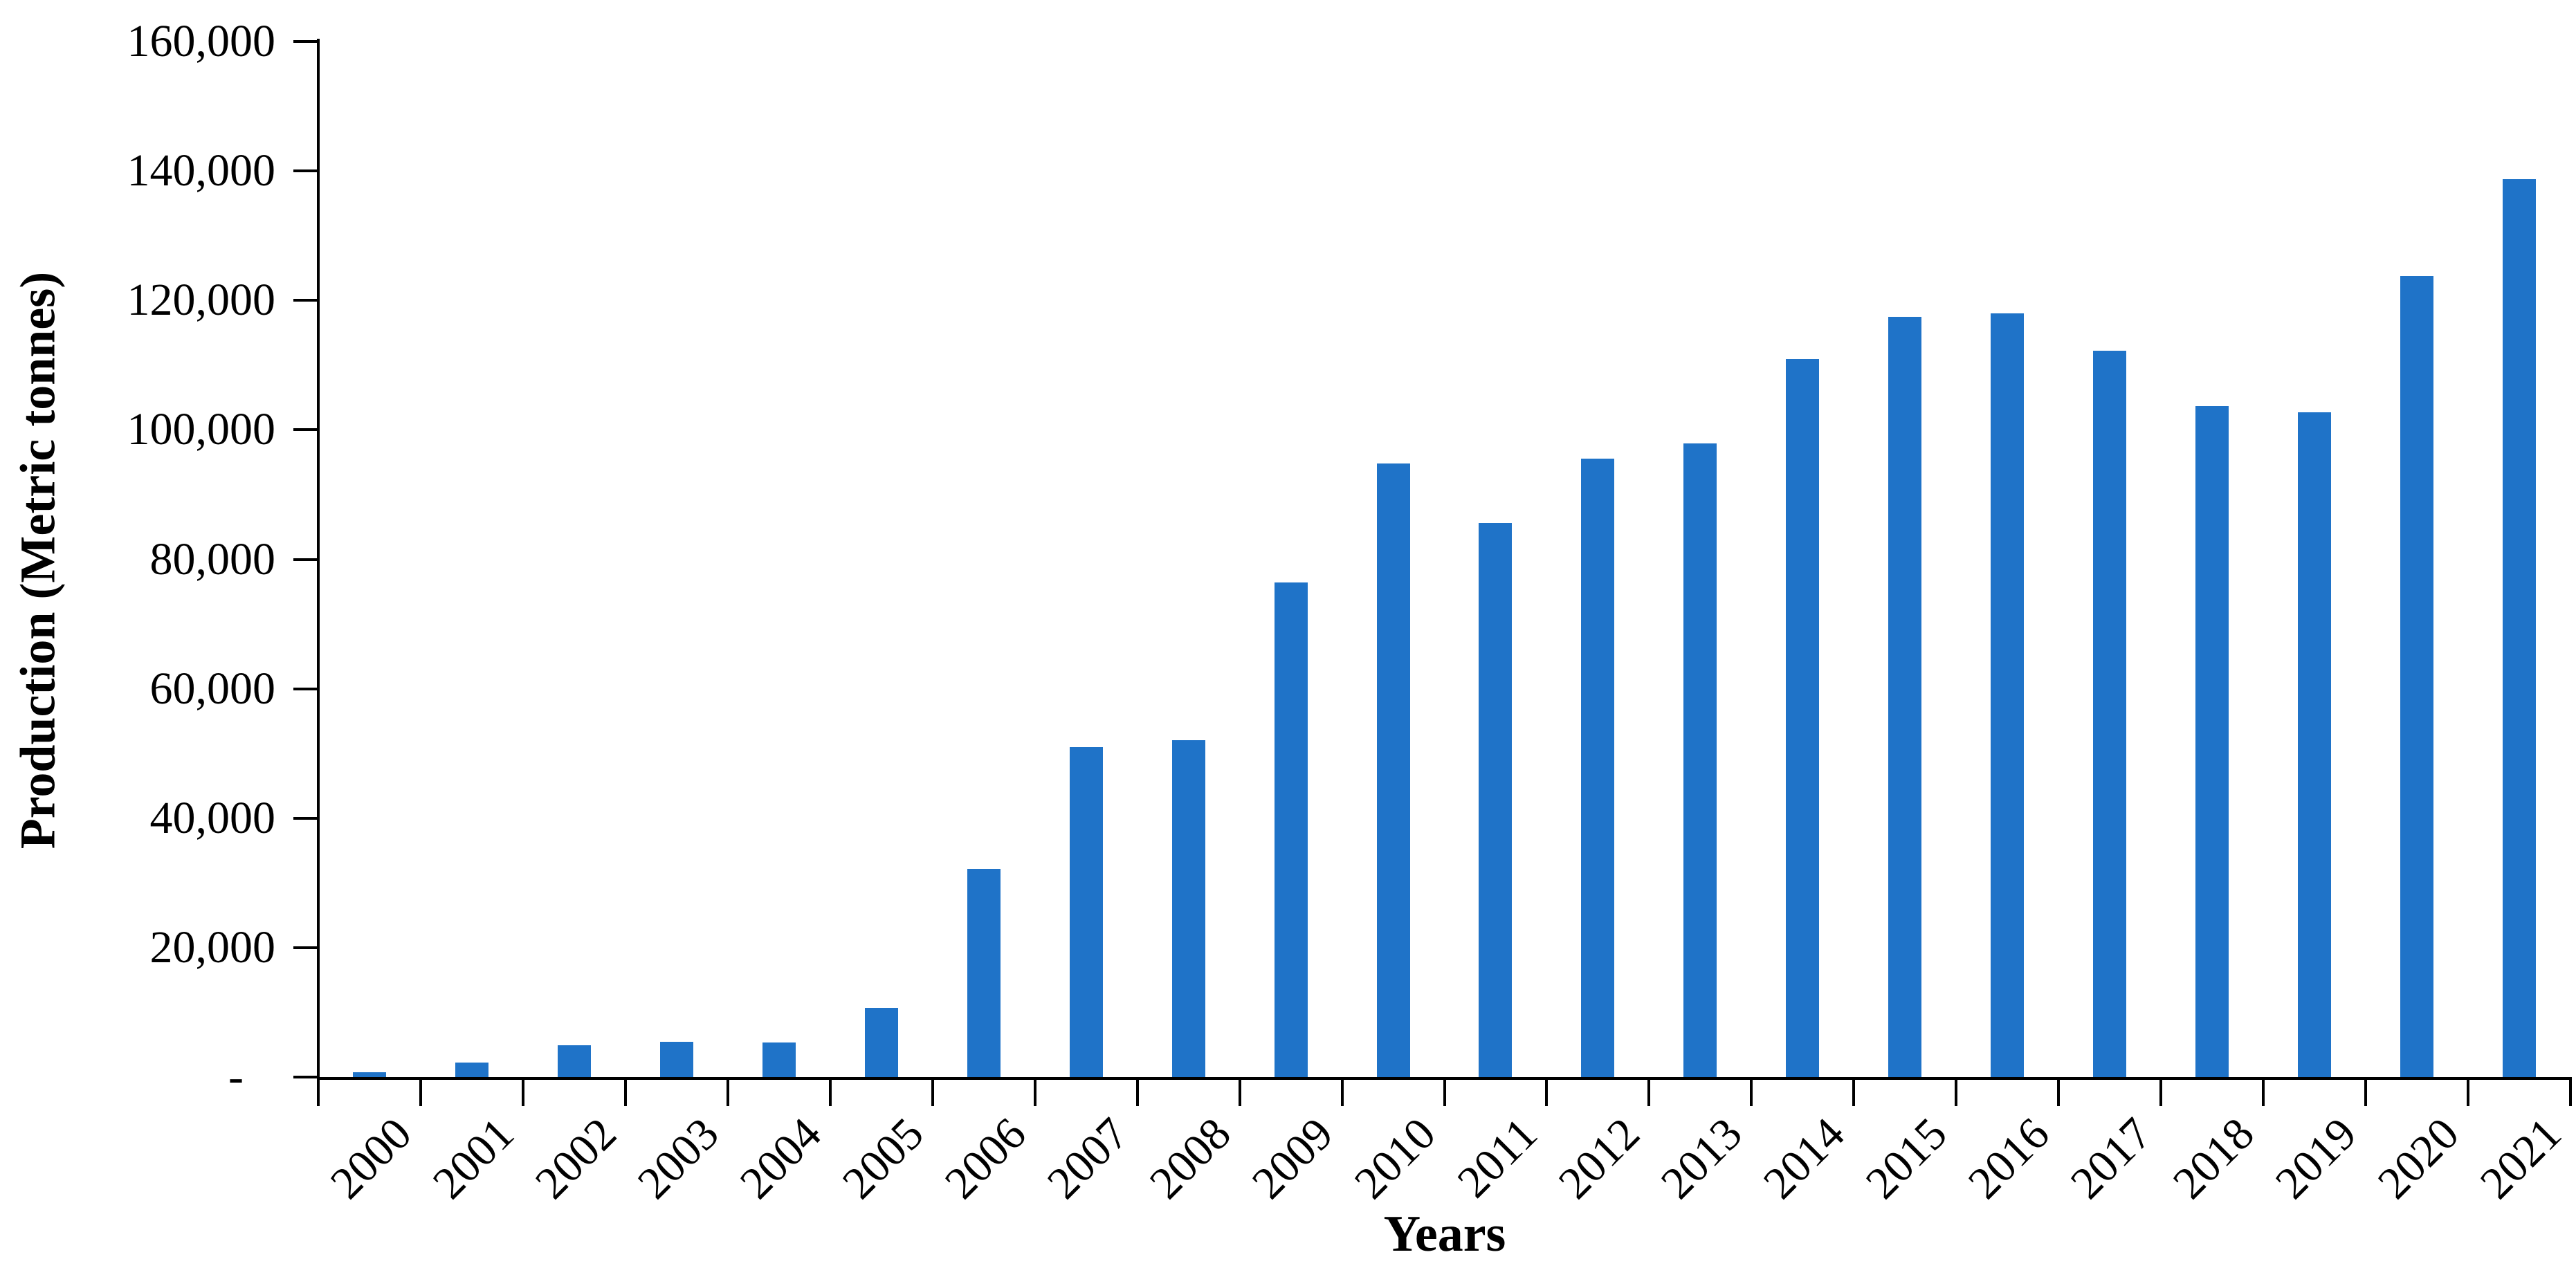  What do you see at coordinates (1905, 697) in the screenshot?
I see `bar-2015` at bounding box center [1905, 697].